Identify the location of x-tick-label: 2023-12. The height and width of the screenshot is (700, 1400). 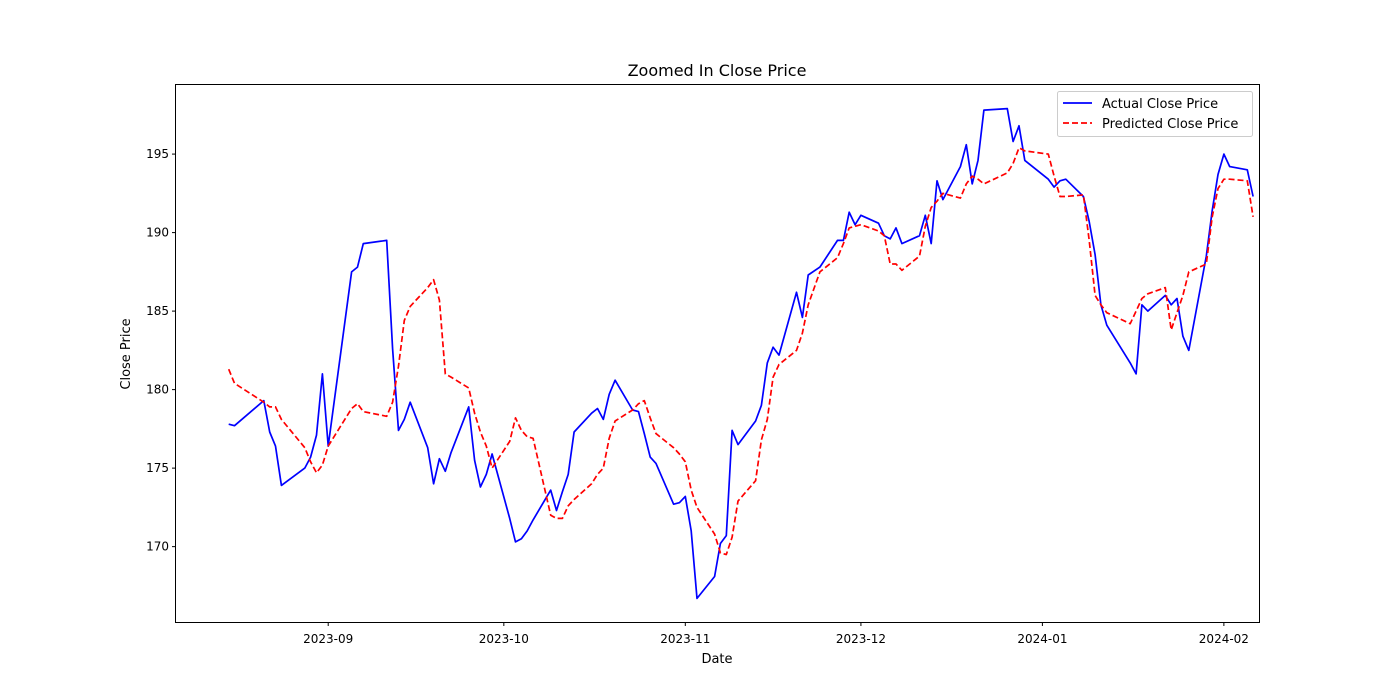
(861, 639).